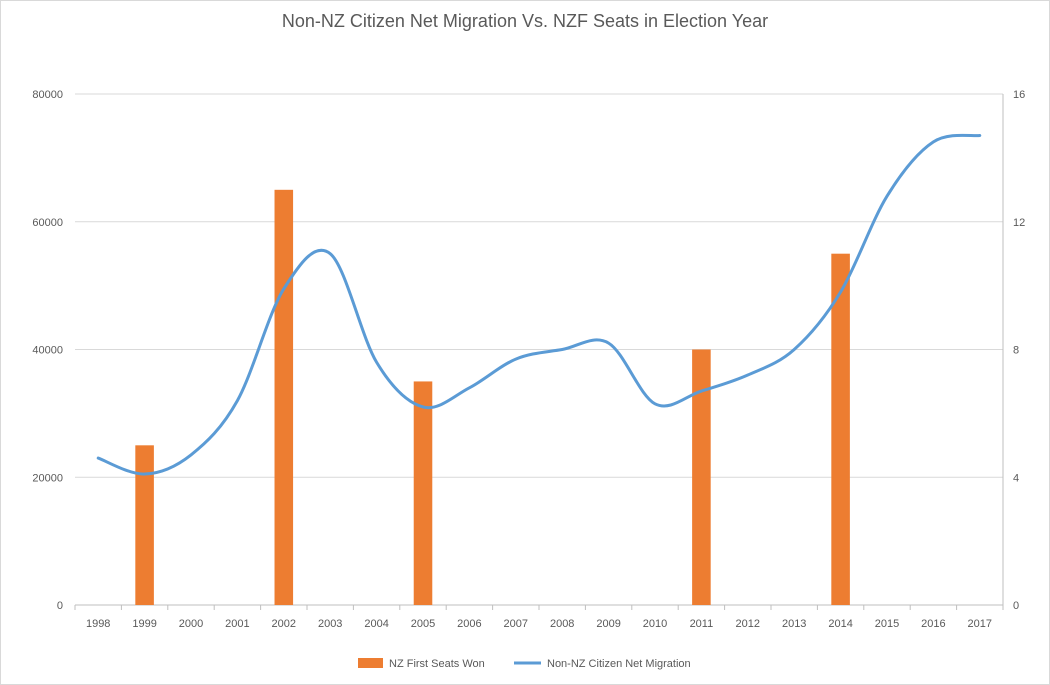 Image resolution: width=1050 pixels, height=685 pixels. Describe the element at coordinates (562, 624) in the screenshot. I see `x-tick-label: 2008` at that location.